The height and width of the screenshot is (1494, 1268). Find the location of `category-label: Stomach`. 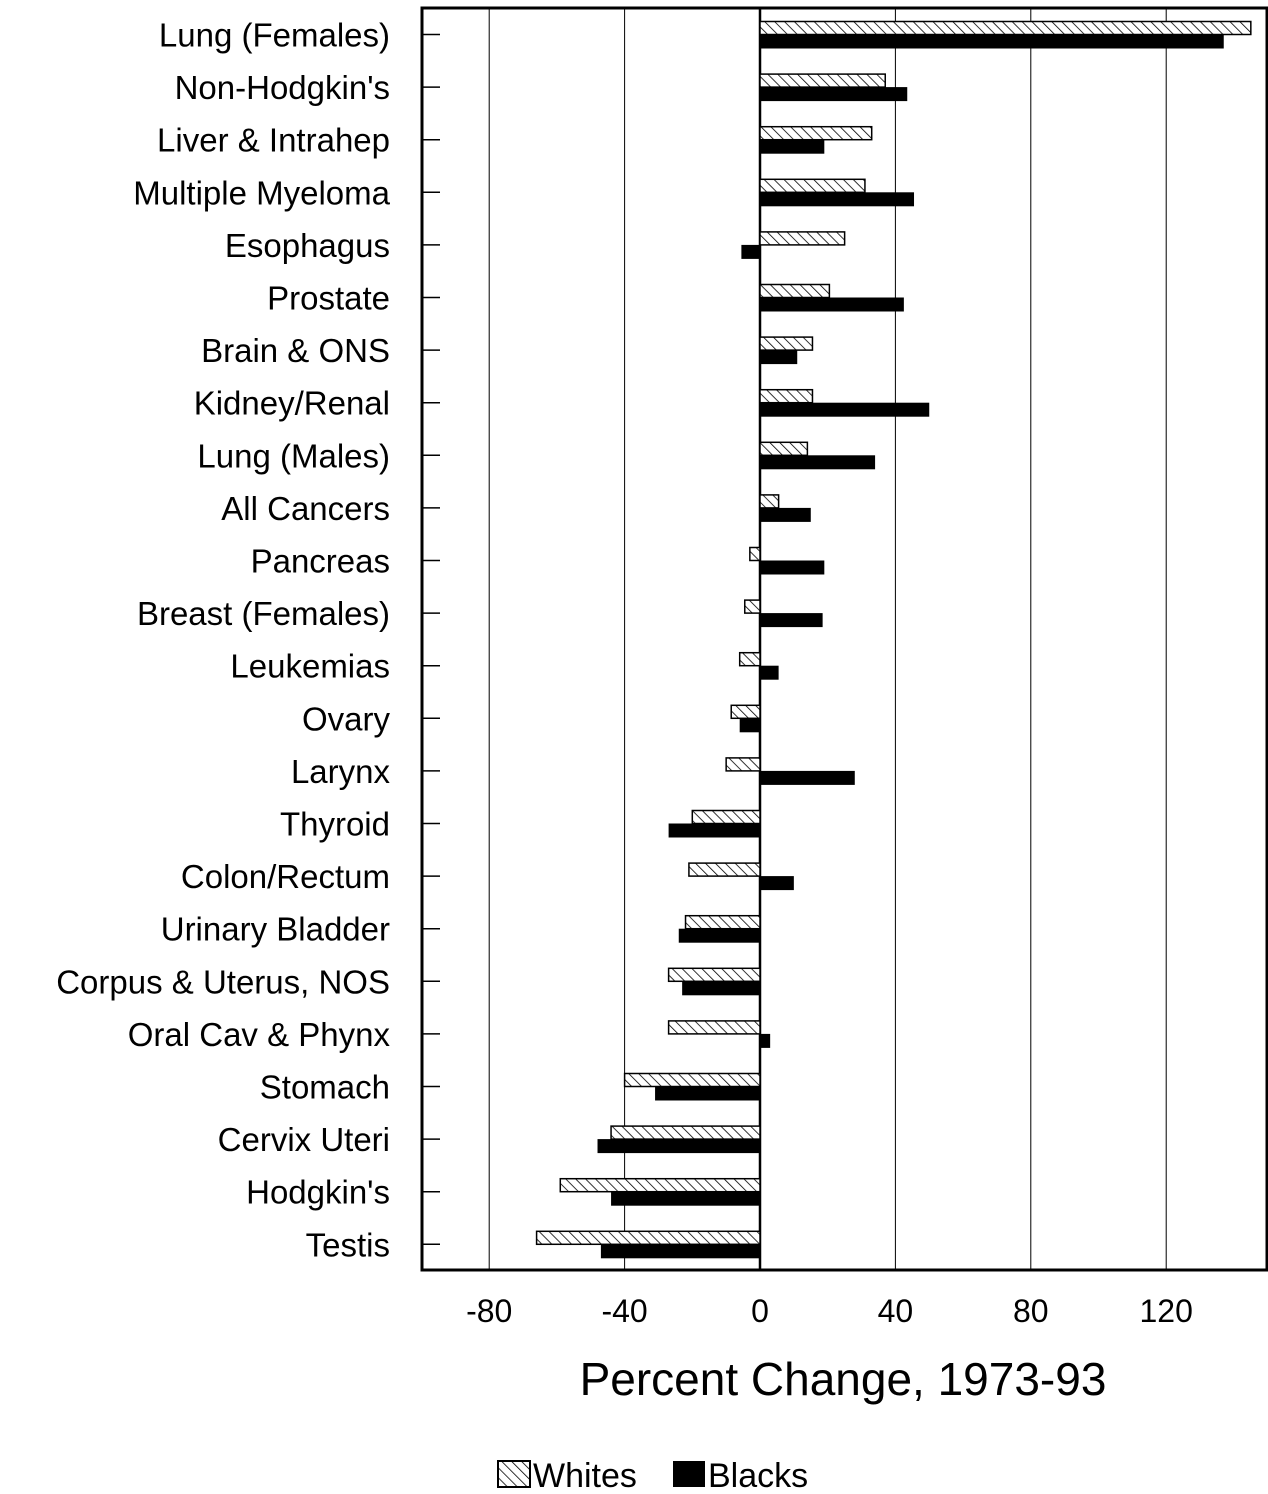

category-label: Stomach is located at coordinates (325, 1087).